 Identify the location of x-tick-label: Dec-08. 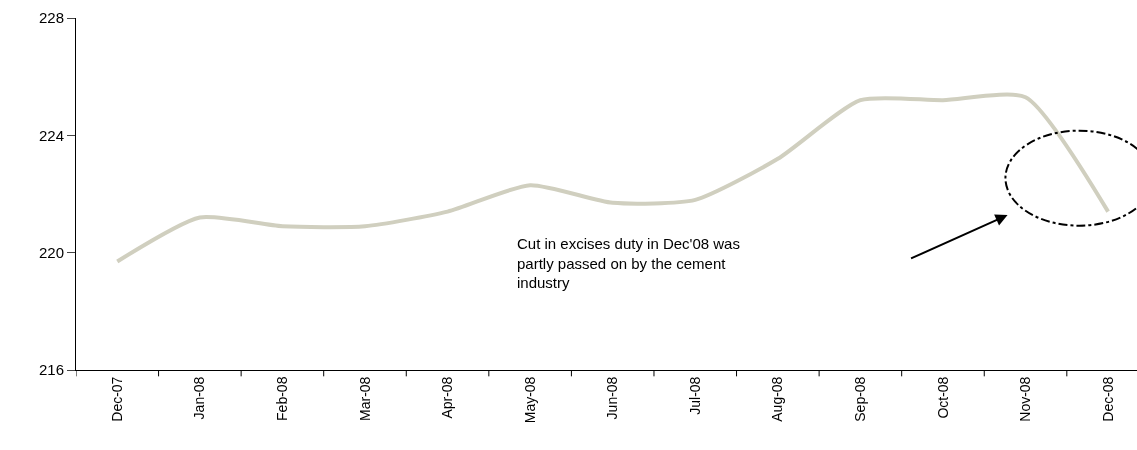
(1107, 399).